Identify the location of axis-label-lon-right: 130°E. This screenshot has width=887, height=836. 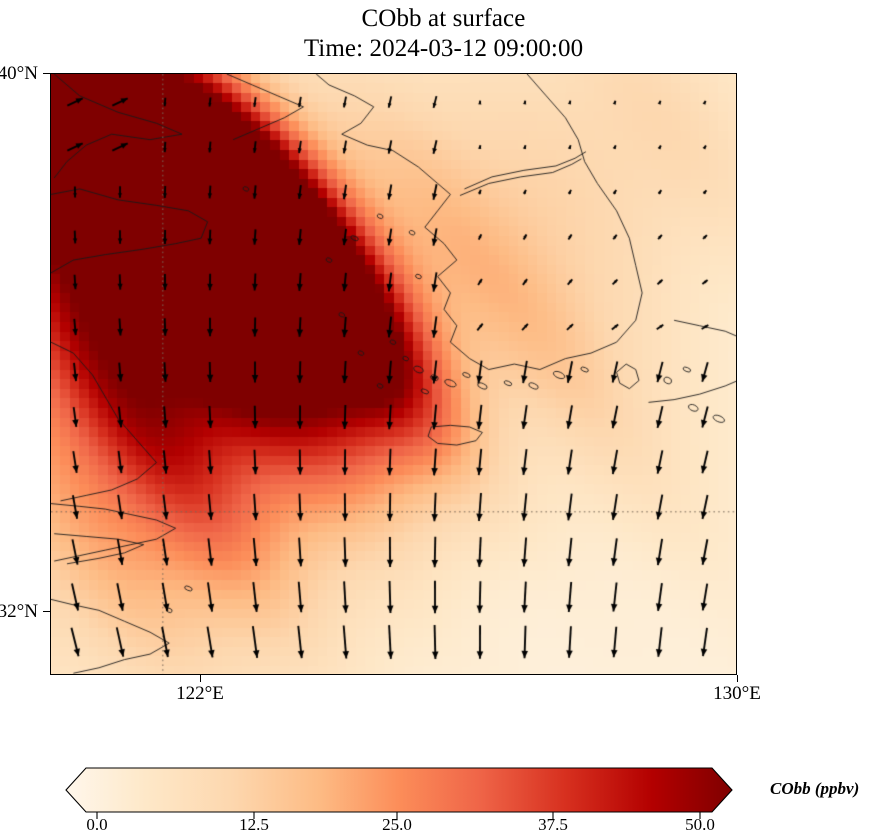
(737, 693).